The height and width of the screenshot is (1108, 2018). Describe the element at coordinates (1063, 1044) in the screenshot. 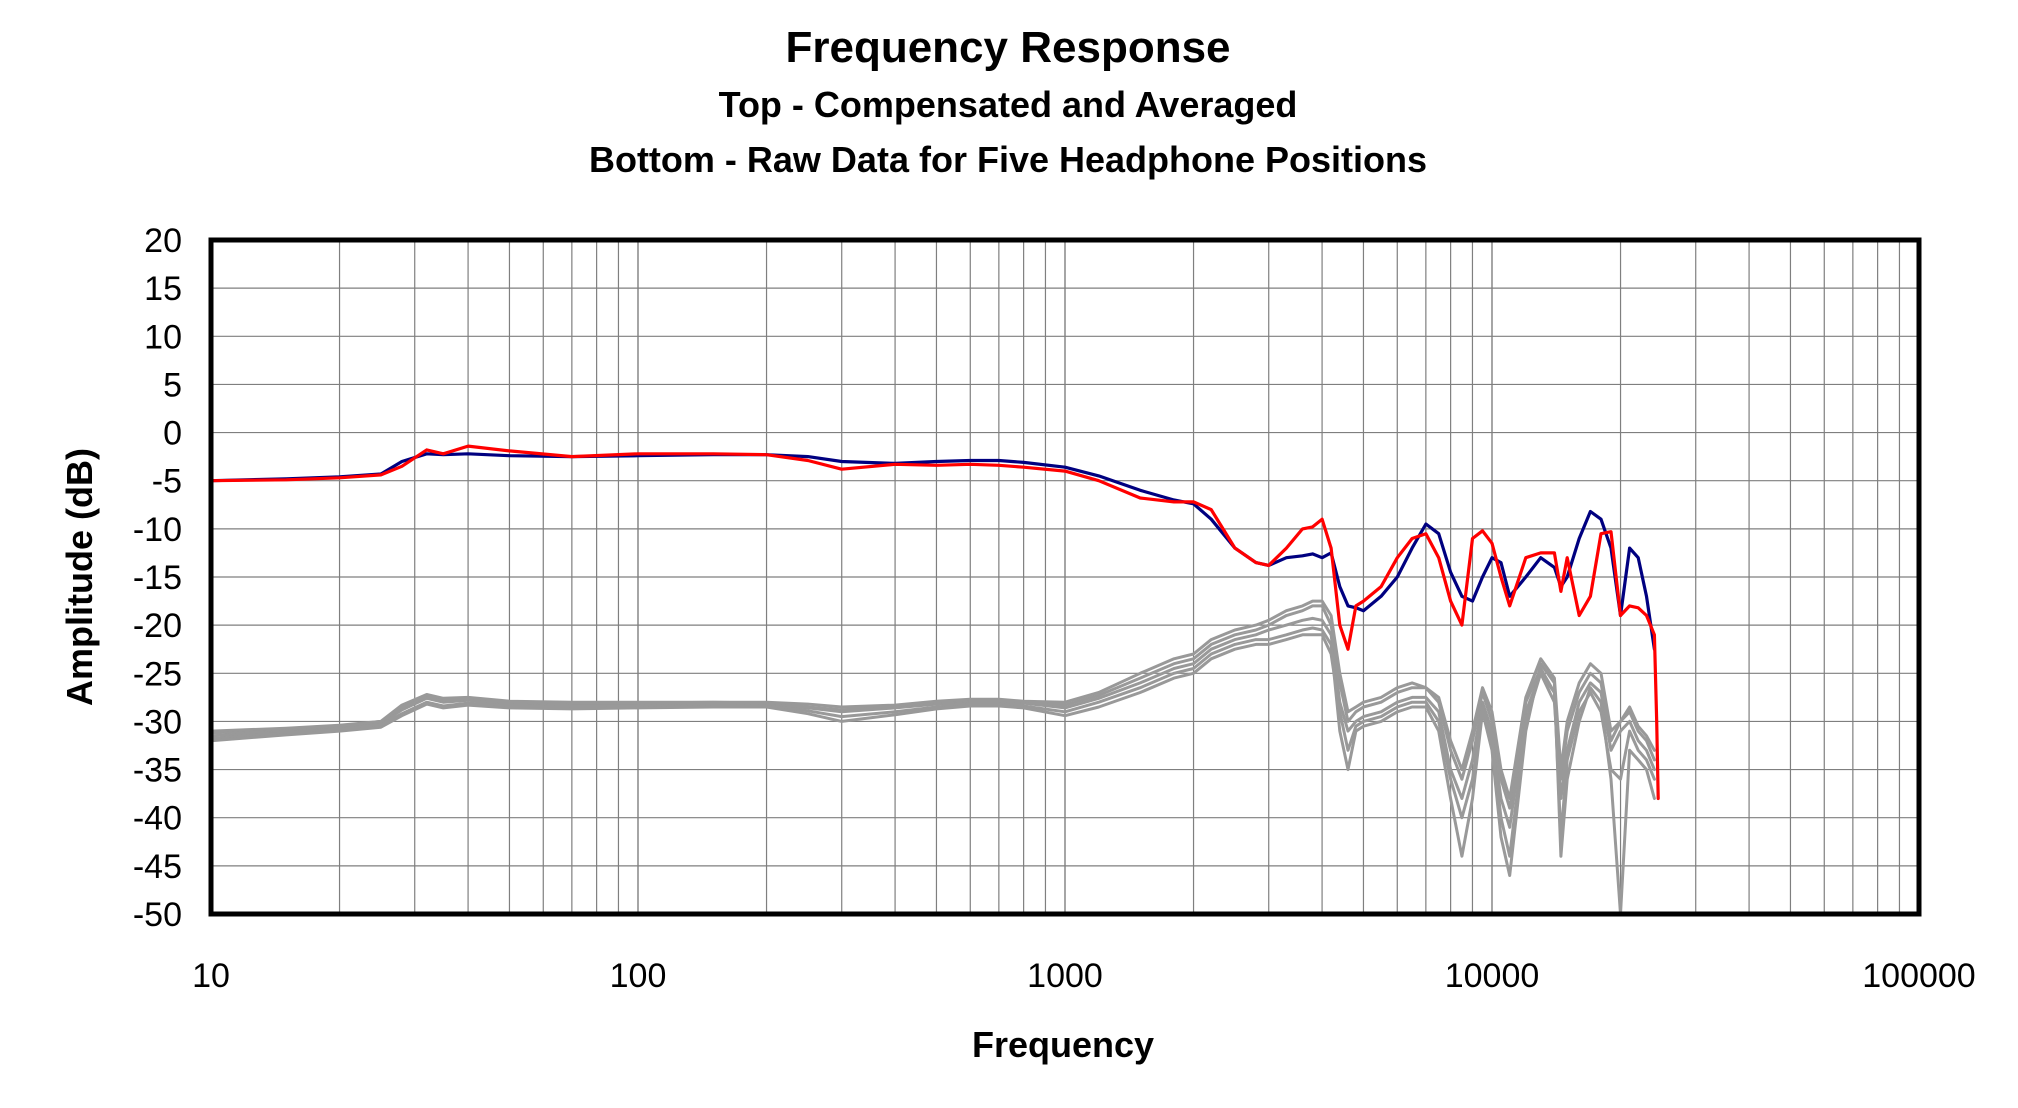

I see `x-axis-label: Frequency` at that location.